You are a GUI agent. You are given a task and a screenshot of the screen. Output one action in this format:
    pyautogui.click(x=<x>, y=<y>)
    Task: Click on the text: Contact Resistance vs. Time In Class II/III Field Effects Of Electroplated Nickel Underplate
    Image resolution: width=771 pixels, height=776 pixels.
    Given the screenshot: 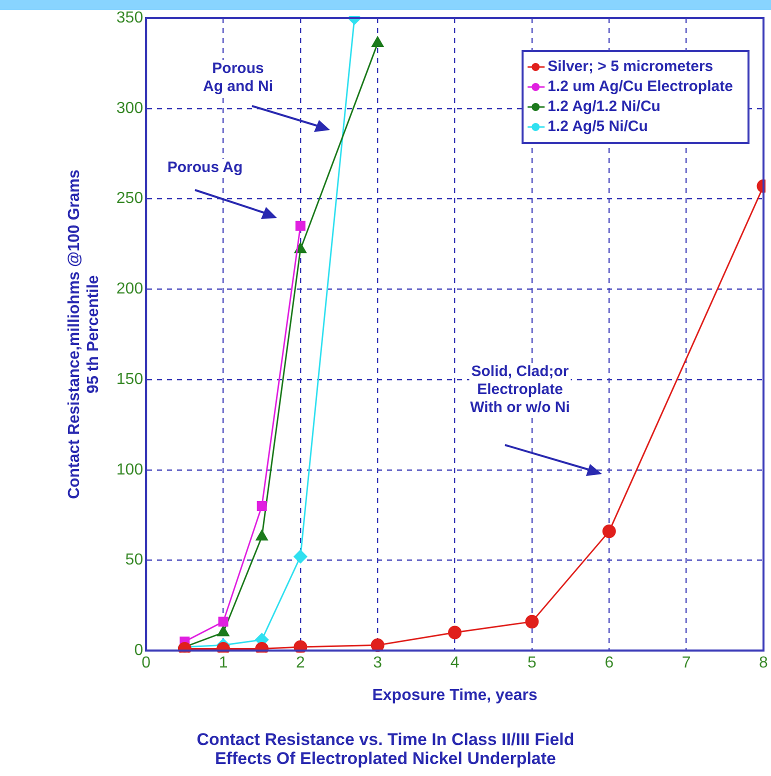 What is the action you would take?
    pyautogui.click(x=386, y=749)
    